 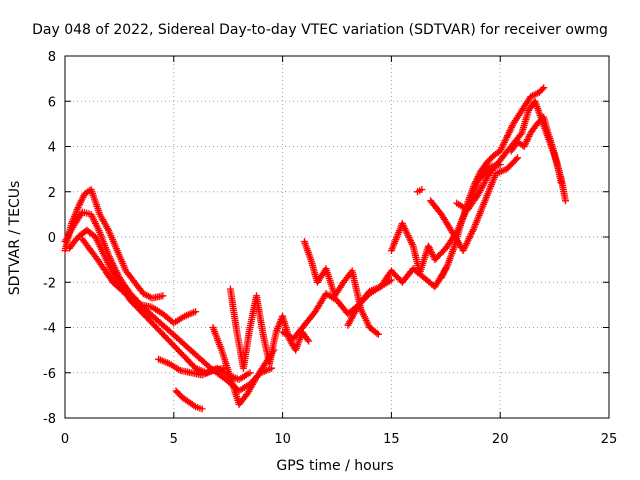 What do you see at coordinates (52, 193) in the screenshot?
I see `y-tick-label: 2` at bounding box center [52, 193].